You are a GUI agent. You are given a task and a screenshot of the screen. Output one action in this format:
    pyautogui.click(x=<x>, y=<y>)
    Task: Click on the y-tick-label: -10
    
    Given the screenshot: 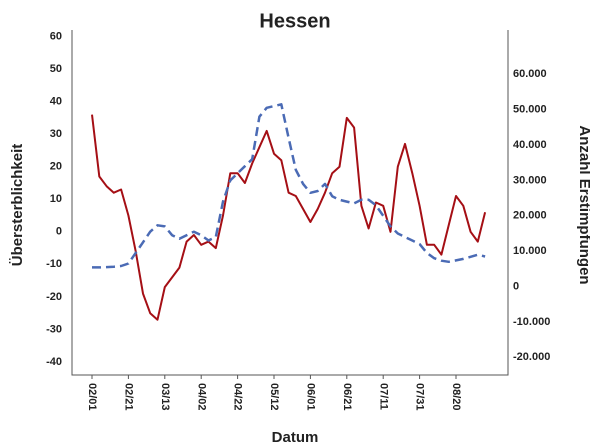 What is the action you would take?
    pyautogui.click(x=54, y=264)
    